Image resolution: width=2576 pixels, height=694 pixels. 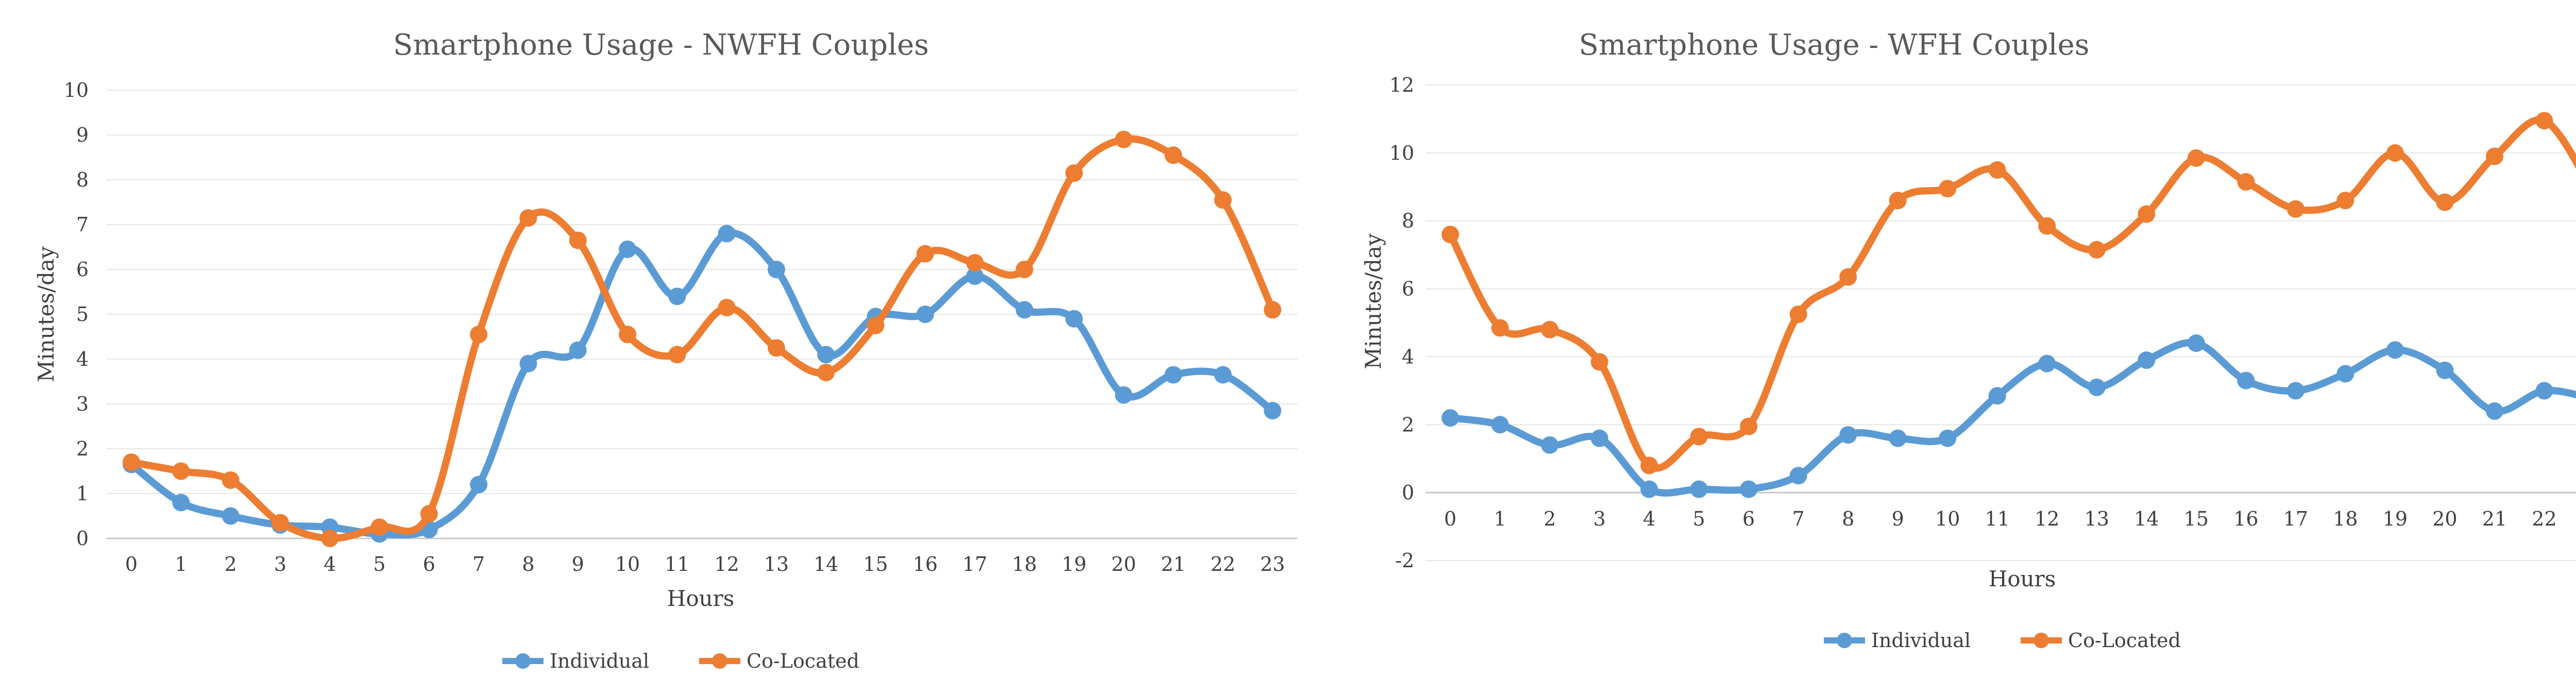 What do you see at coordinates (974, 564) in the screenshot?
I see `x-tick-label: 17` at bounding box center [974, 564].